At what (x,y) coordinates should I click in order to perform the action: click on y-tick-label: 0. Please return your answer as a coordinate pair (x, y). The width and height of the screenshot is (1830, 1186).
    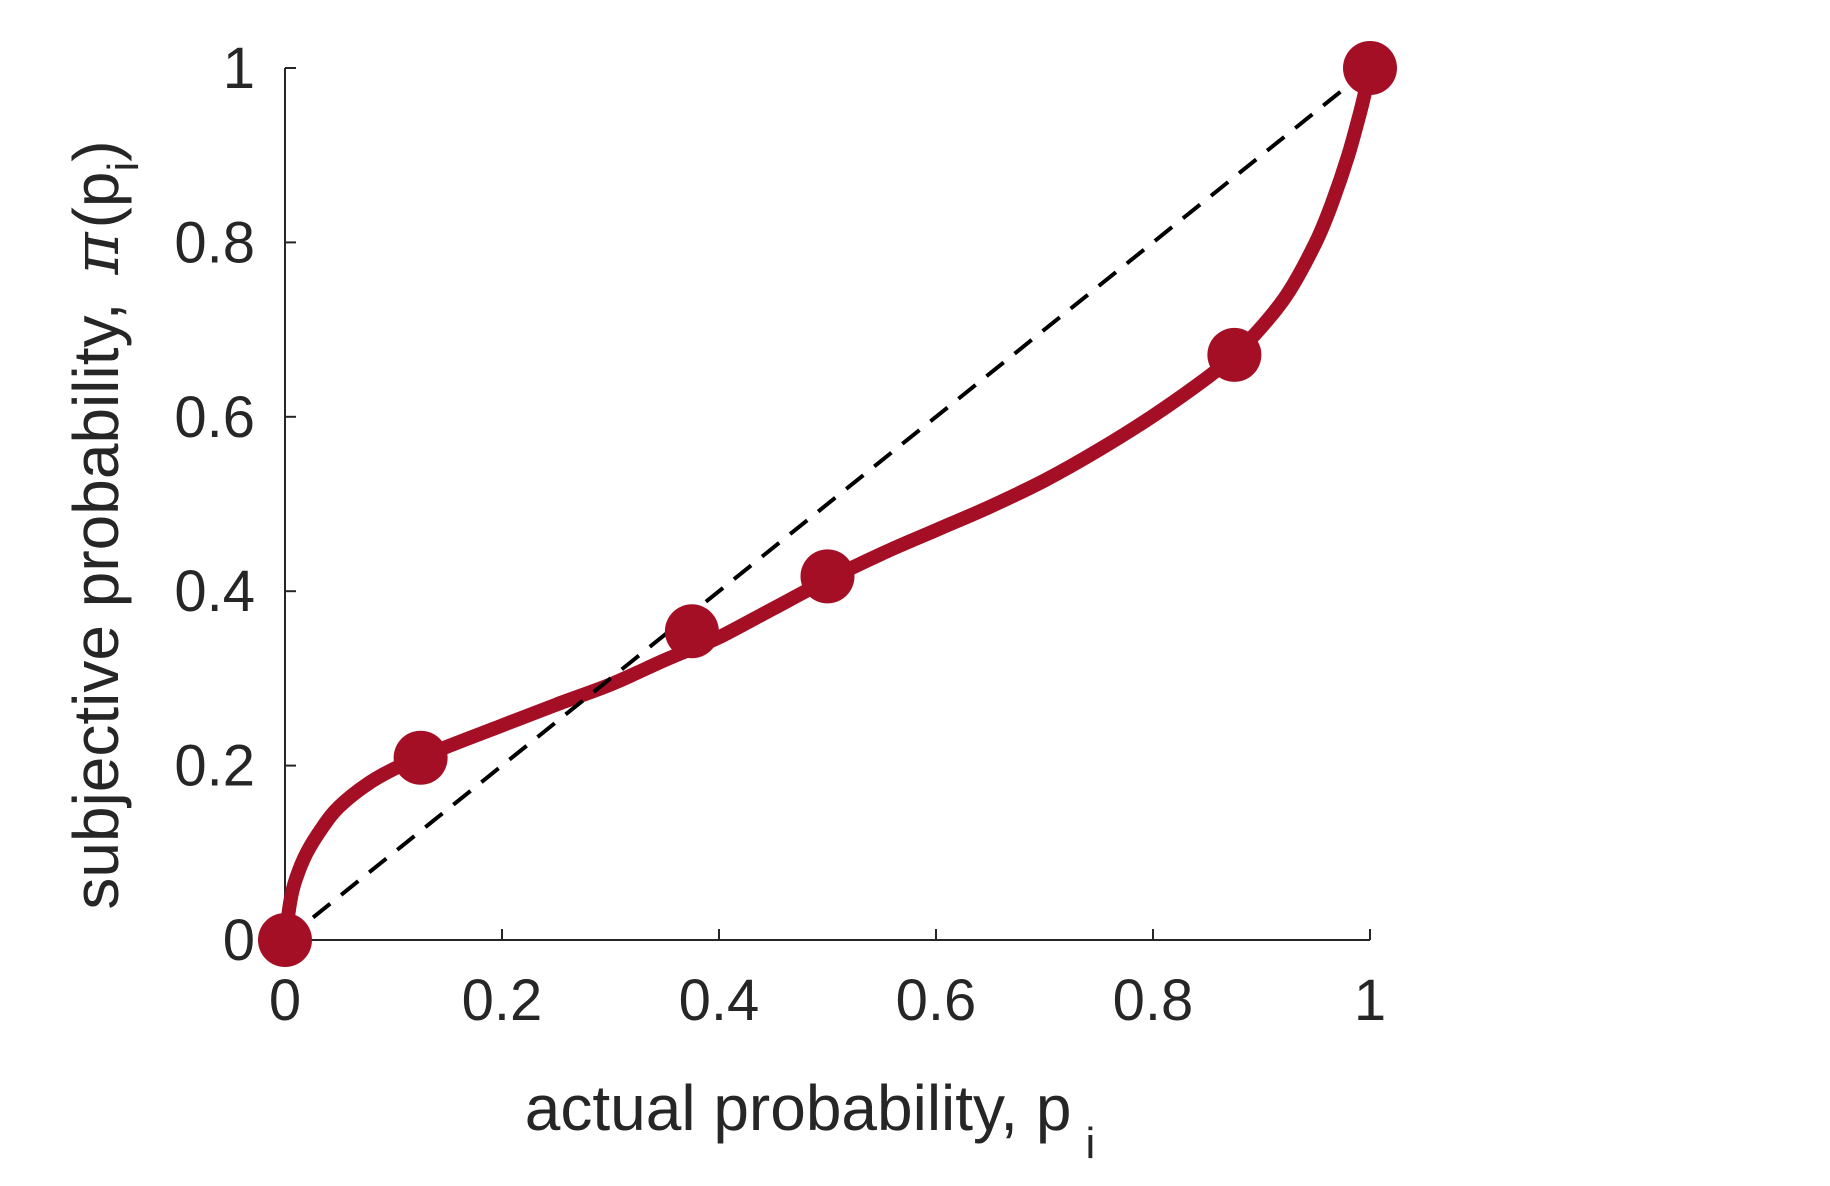
    Looking at the image, I should click on (239, 940).